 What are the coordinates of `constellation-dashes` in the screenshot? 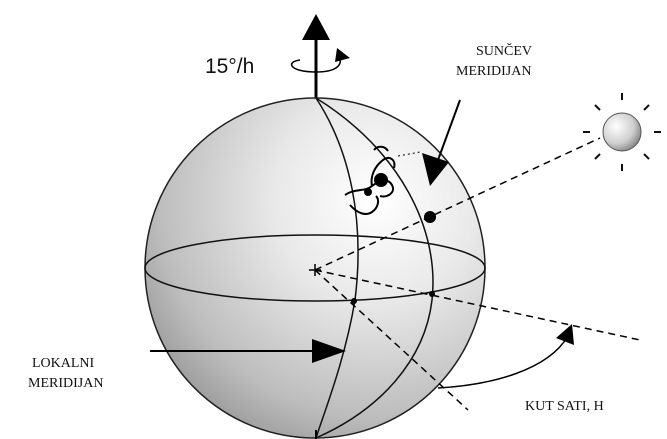 It's located at (409, 154).